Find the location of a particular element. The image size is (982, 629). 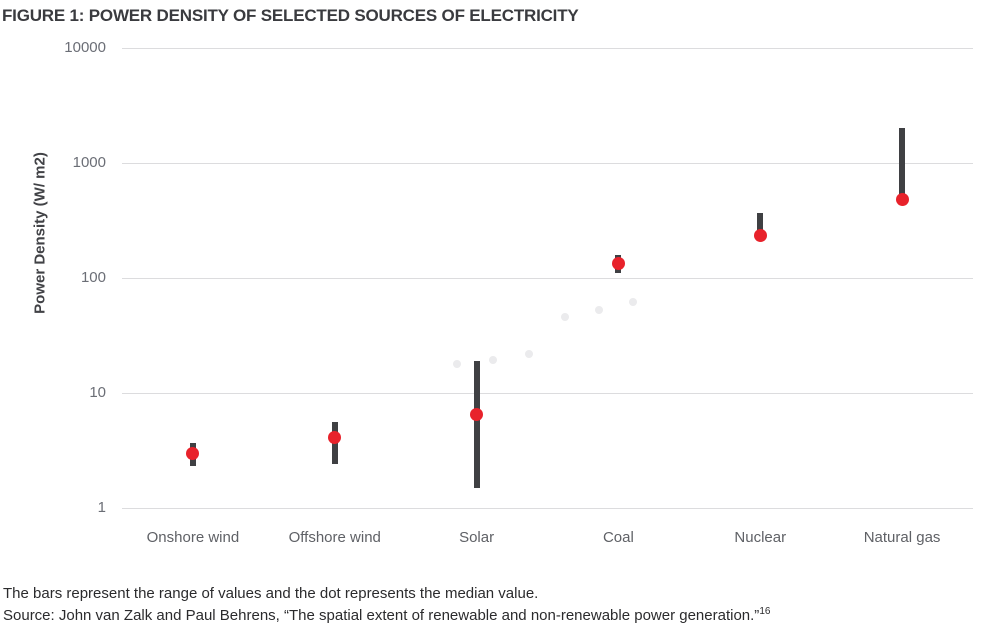

y-tick-label: 100 is located at coordinates (93, 277).